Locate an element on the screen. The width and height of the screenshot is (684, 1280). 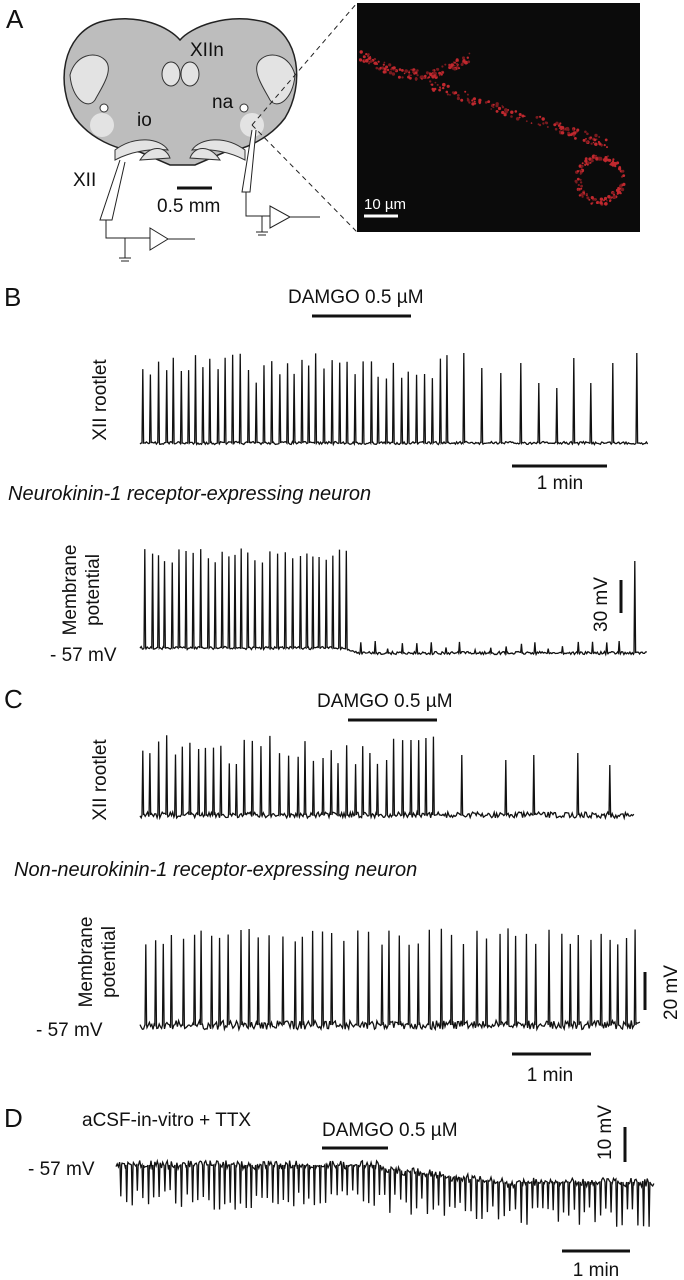
label-xii: XII is located at coordinates (84, 180).